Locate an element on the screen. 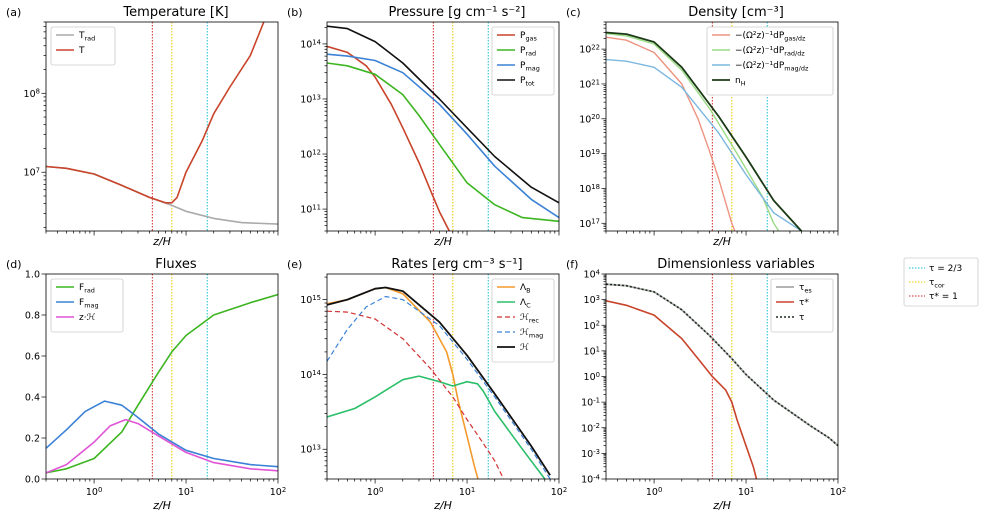 This screenshot has width=981, height=520. panel-label: (f) is located at coordinates (572, 264).